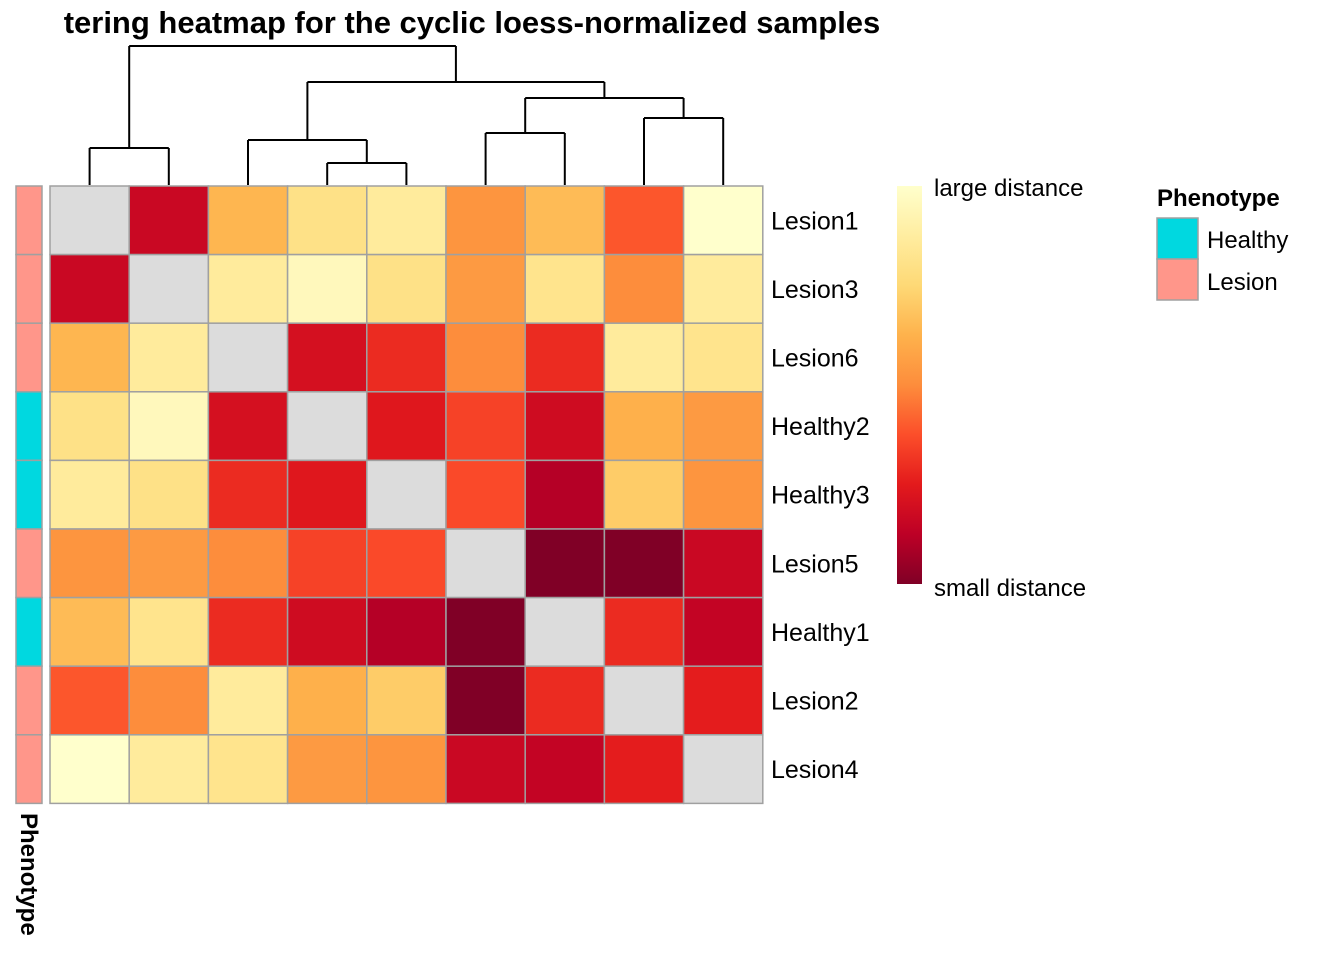  What do you see at coordinates (820, 633) in the screenshot?
I see `row-label: Healthy1` at bounding box center [820, 633].